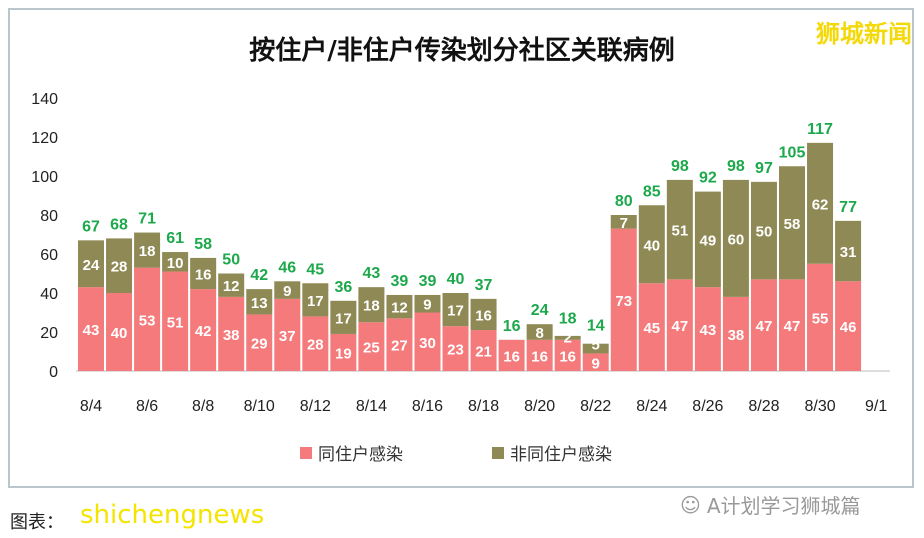 The width and height of the screenshot is (924, 538). I want to click on legend-label: 同住户感染, so click(360, 455).